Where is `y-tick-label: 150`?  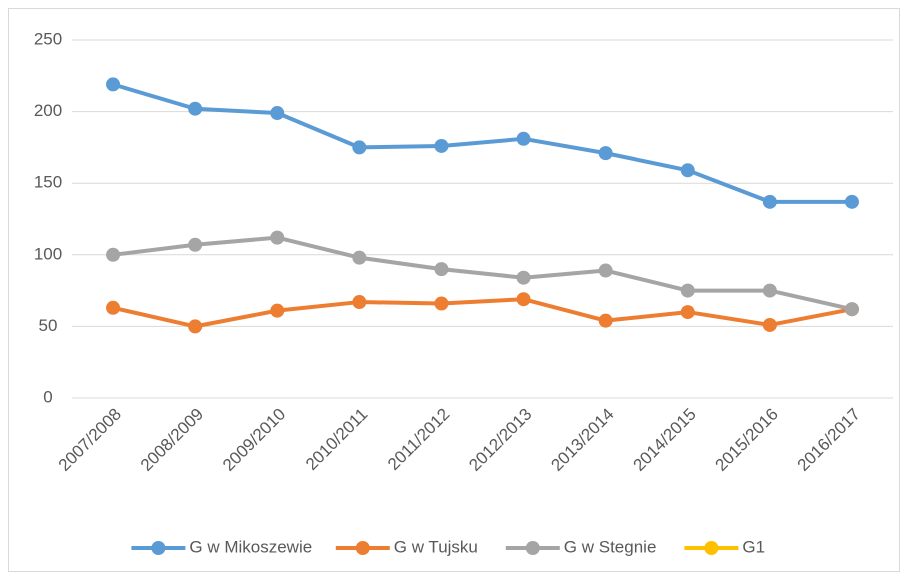
y-tick-label: 150 is located at coordinates (48, 182).